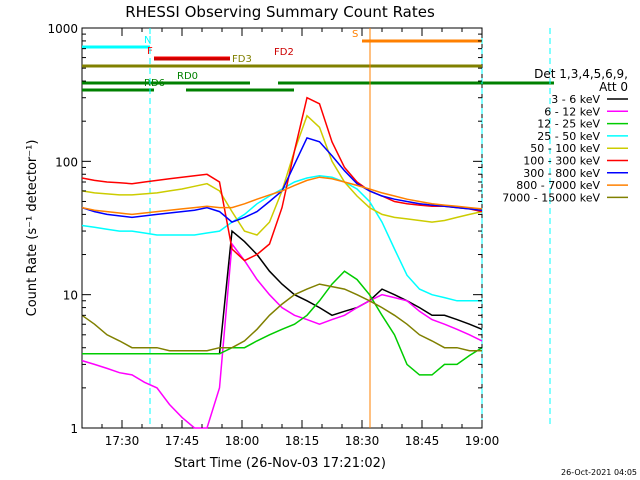 Image resolution: width=640 pixels, height=480 pixels. Describe the element at coordinates (599, 472) in the screenshot. I see `footer-stamp: 26-Oct-2021 04:05` at that location.